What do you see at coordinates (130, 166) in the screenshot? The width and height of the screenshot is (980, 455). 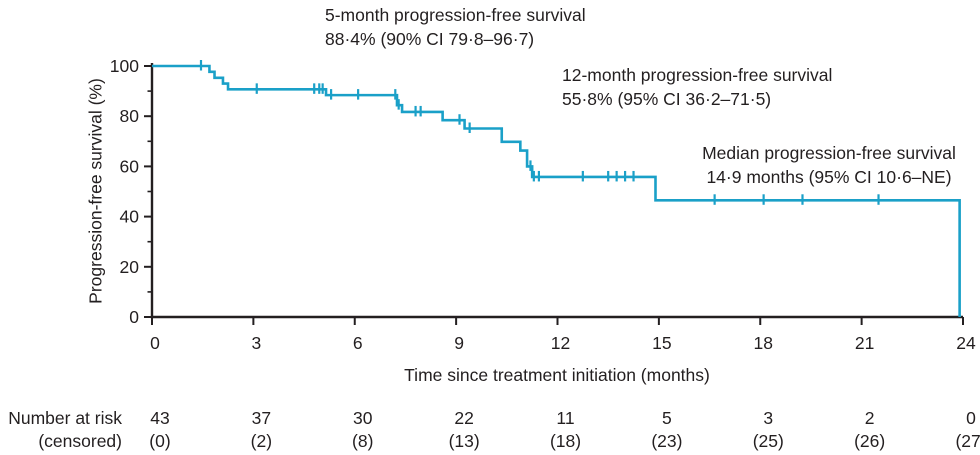 I see `y-tick-label: 60` at bounding box center [130, 166].